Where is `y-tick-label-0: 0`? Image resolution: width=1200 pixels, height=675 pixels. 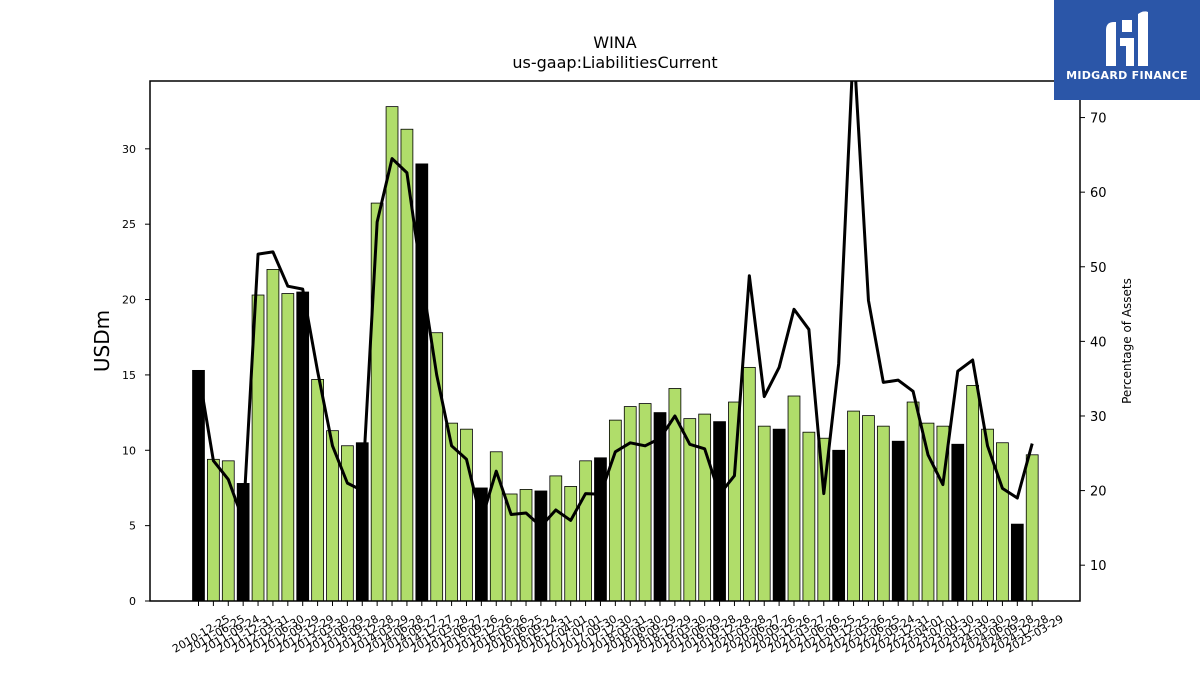 y-tick-label-0: 0 is located at coordinates (132, 601).